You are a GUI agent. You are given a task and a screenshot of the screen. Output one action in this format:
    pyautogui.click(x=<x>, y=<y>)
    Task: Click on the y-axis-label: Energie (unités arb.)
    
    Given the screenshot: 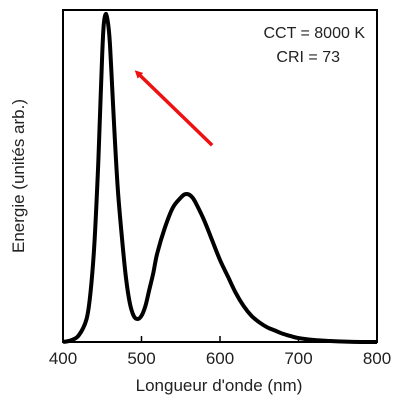 What is the action you would take?
    pyautogui.click(x=18, y=176)
    